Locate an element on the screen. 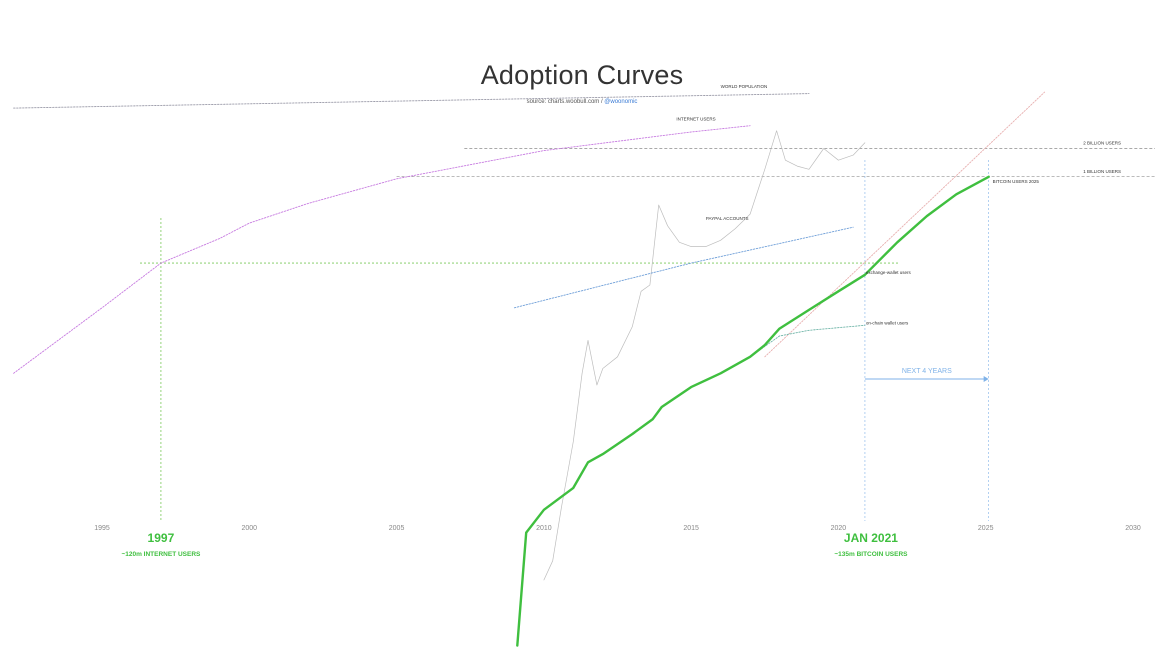 This screenshot has height=671, width=1164. annotation-internet-users: INTERNET USERS is located at coordinates (695, 118).